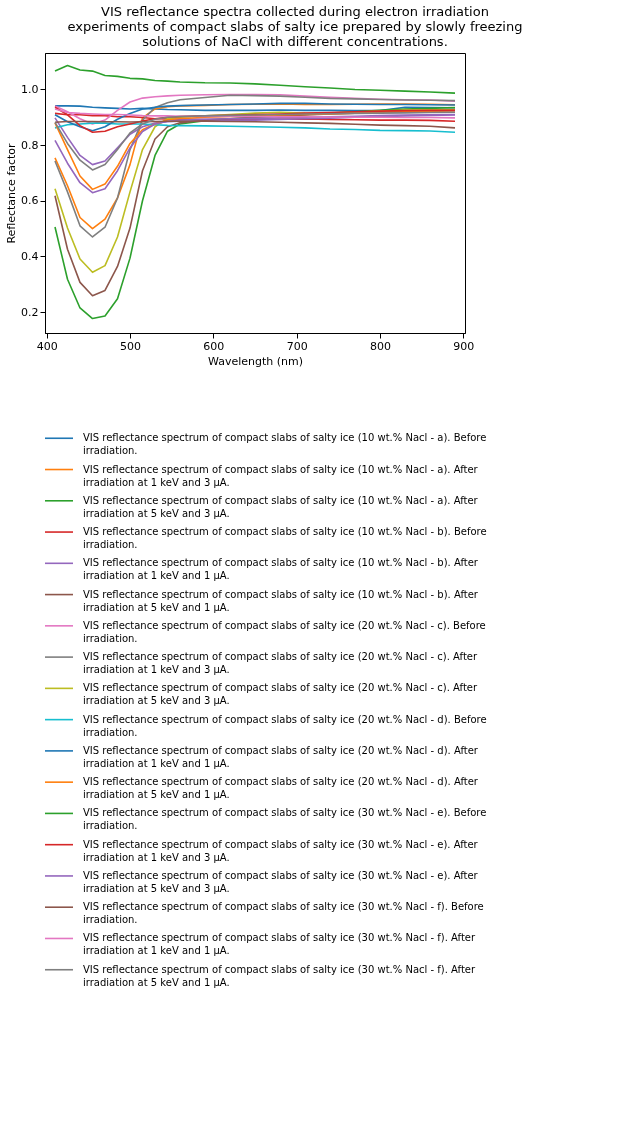 The width and height of the screenshot is (618, 1133). Describe the element at coordinates (283, 913) in the screenshot. I see `legend-label: VIS reflectance spectrum of compact slabs of salty ice (30 wt.% Nacl - f). Before irradiation.` at that location.